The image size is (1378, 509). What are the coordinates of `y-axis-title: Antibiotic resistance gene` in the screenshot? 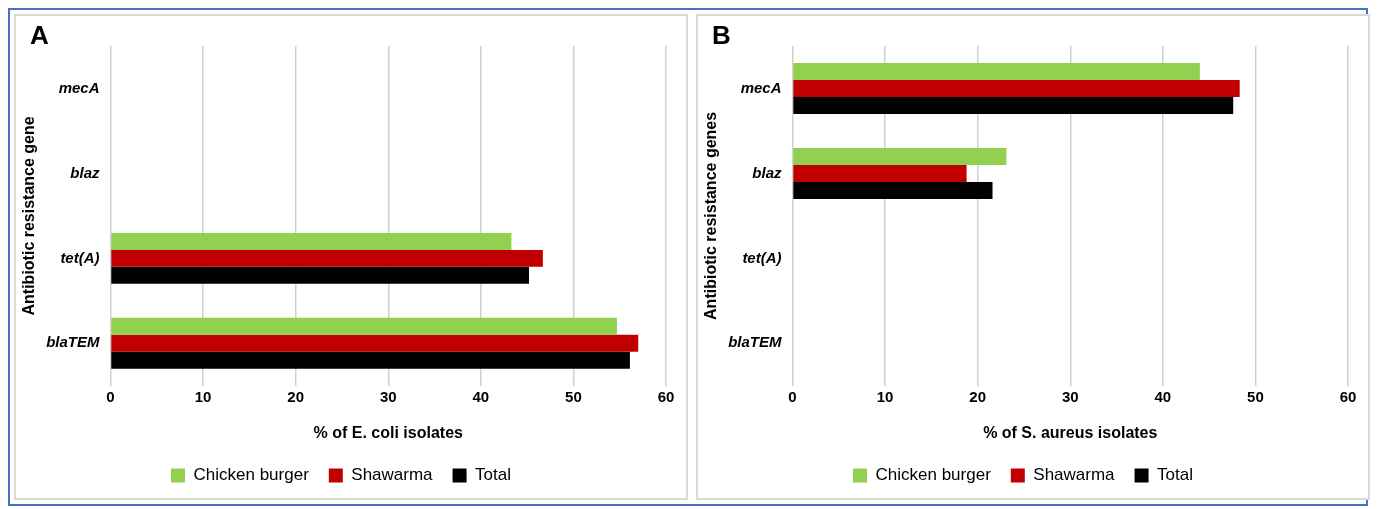 It's located at (29, 216).